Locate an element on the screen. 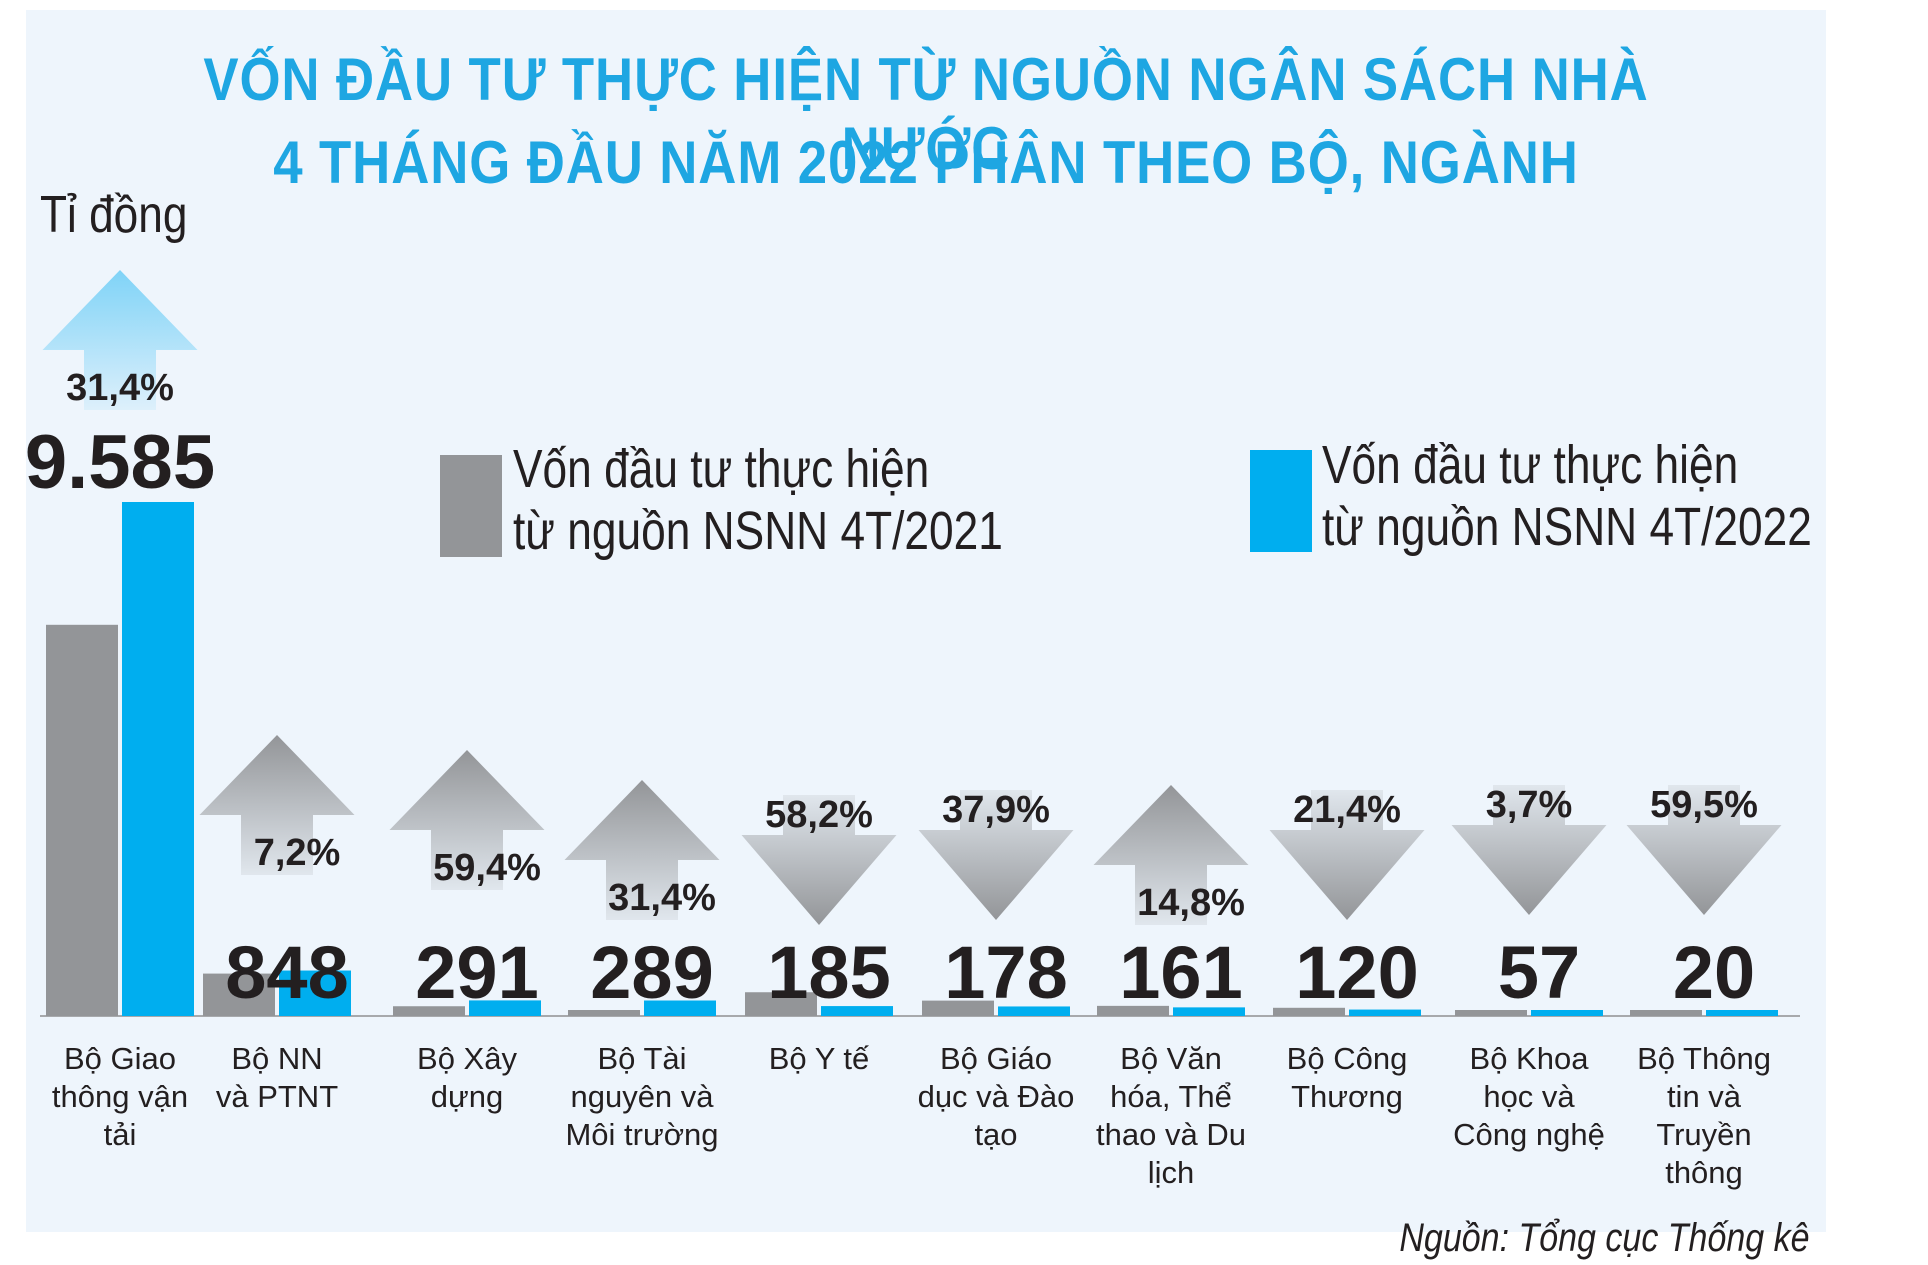  category-label-line: Truyền is located at coordinates (1704, 1134).